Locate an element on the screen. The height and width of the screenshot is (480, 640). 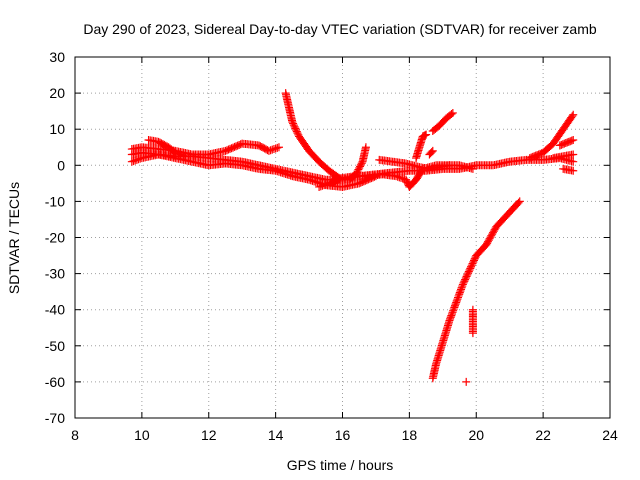
series-arc-i is located at coordinates (431, 152).